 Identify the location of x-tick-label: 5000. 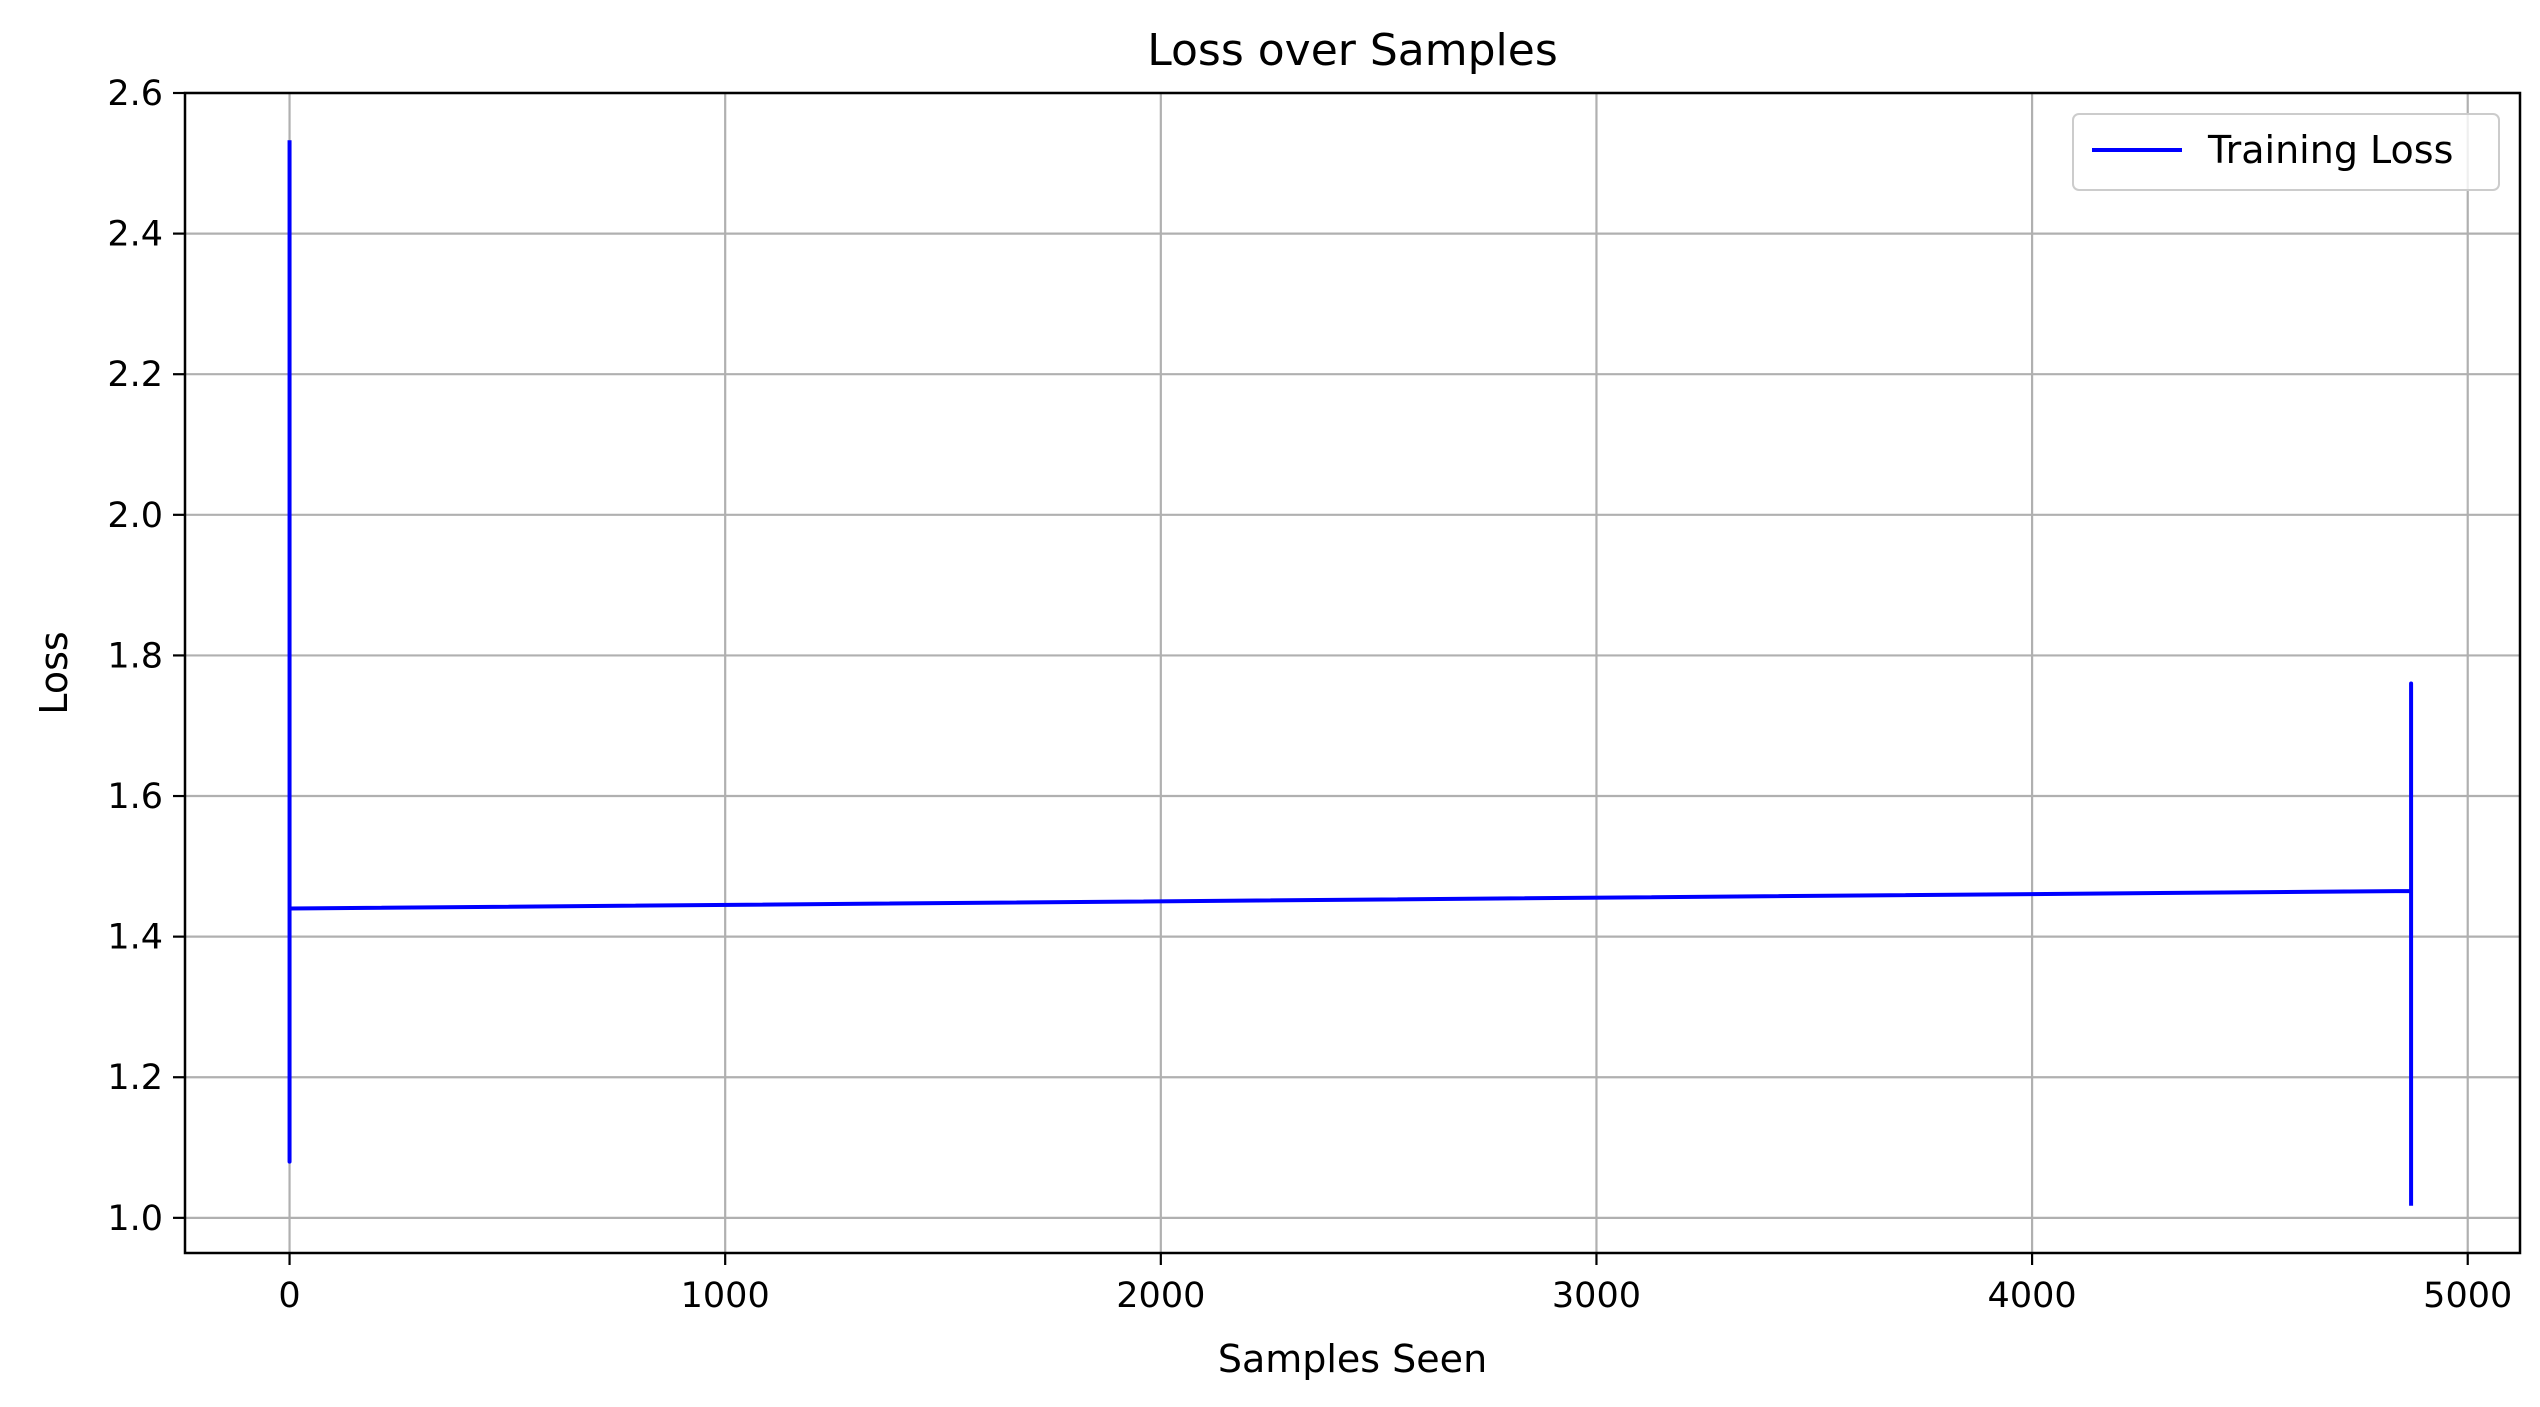
(2467, 1296).